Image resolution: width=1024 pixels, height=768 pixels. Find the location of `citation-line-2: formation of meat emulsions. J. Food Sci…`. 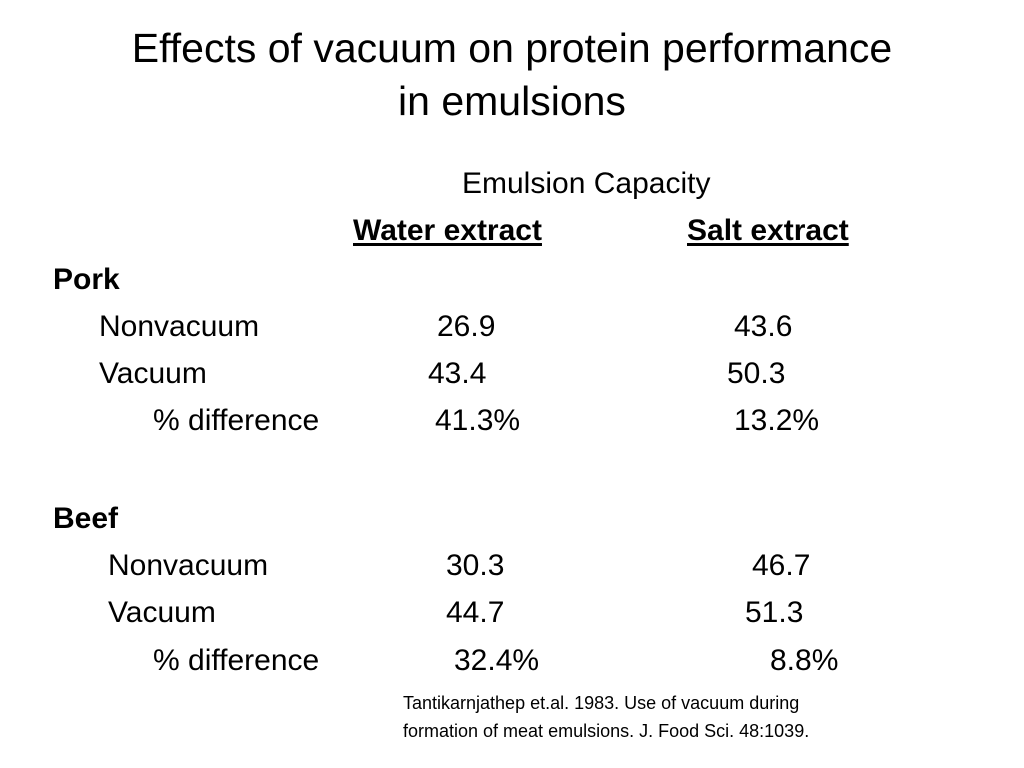

citation-line-2: formation of meat emulsions. J. Food Sci… is located at coordinates (606, 731).